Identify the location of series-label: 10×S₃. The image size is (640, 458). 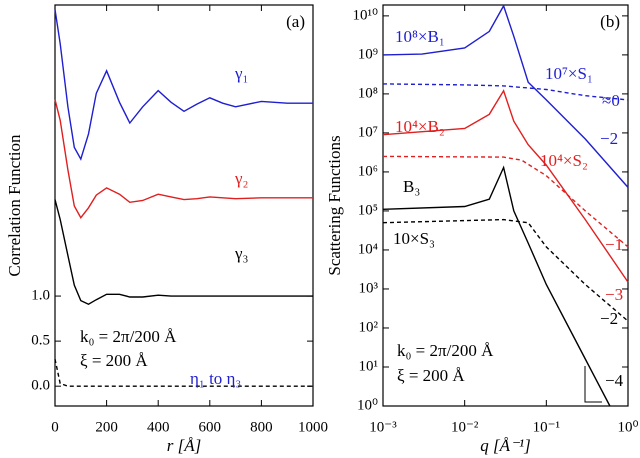
(414, 238).